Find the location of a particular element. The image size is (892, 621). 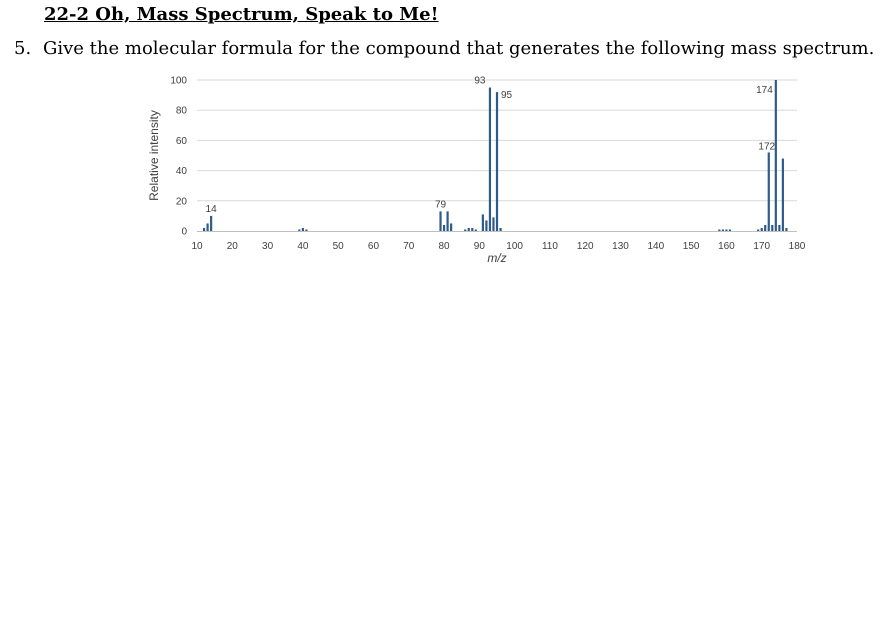

peak-label-14: 14 is located at coordinates (212, 209).